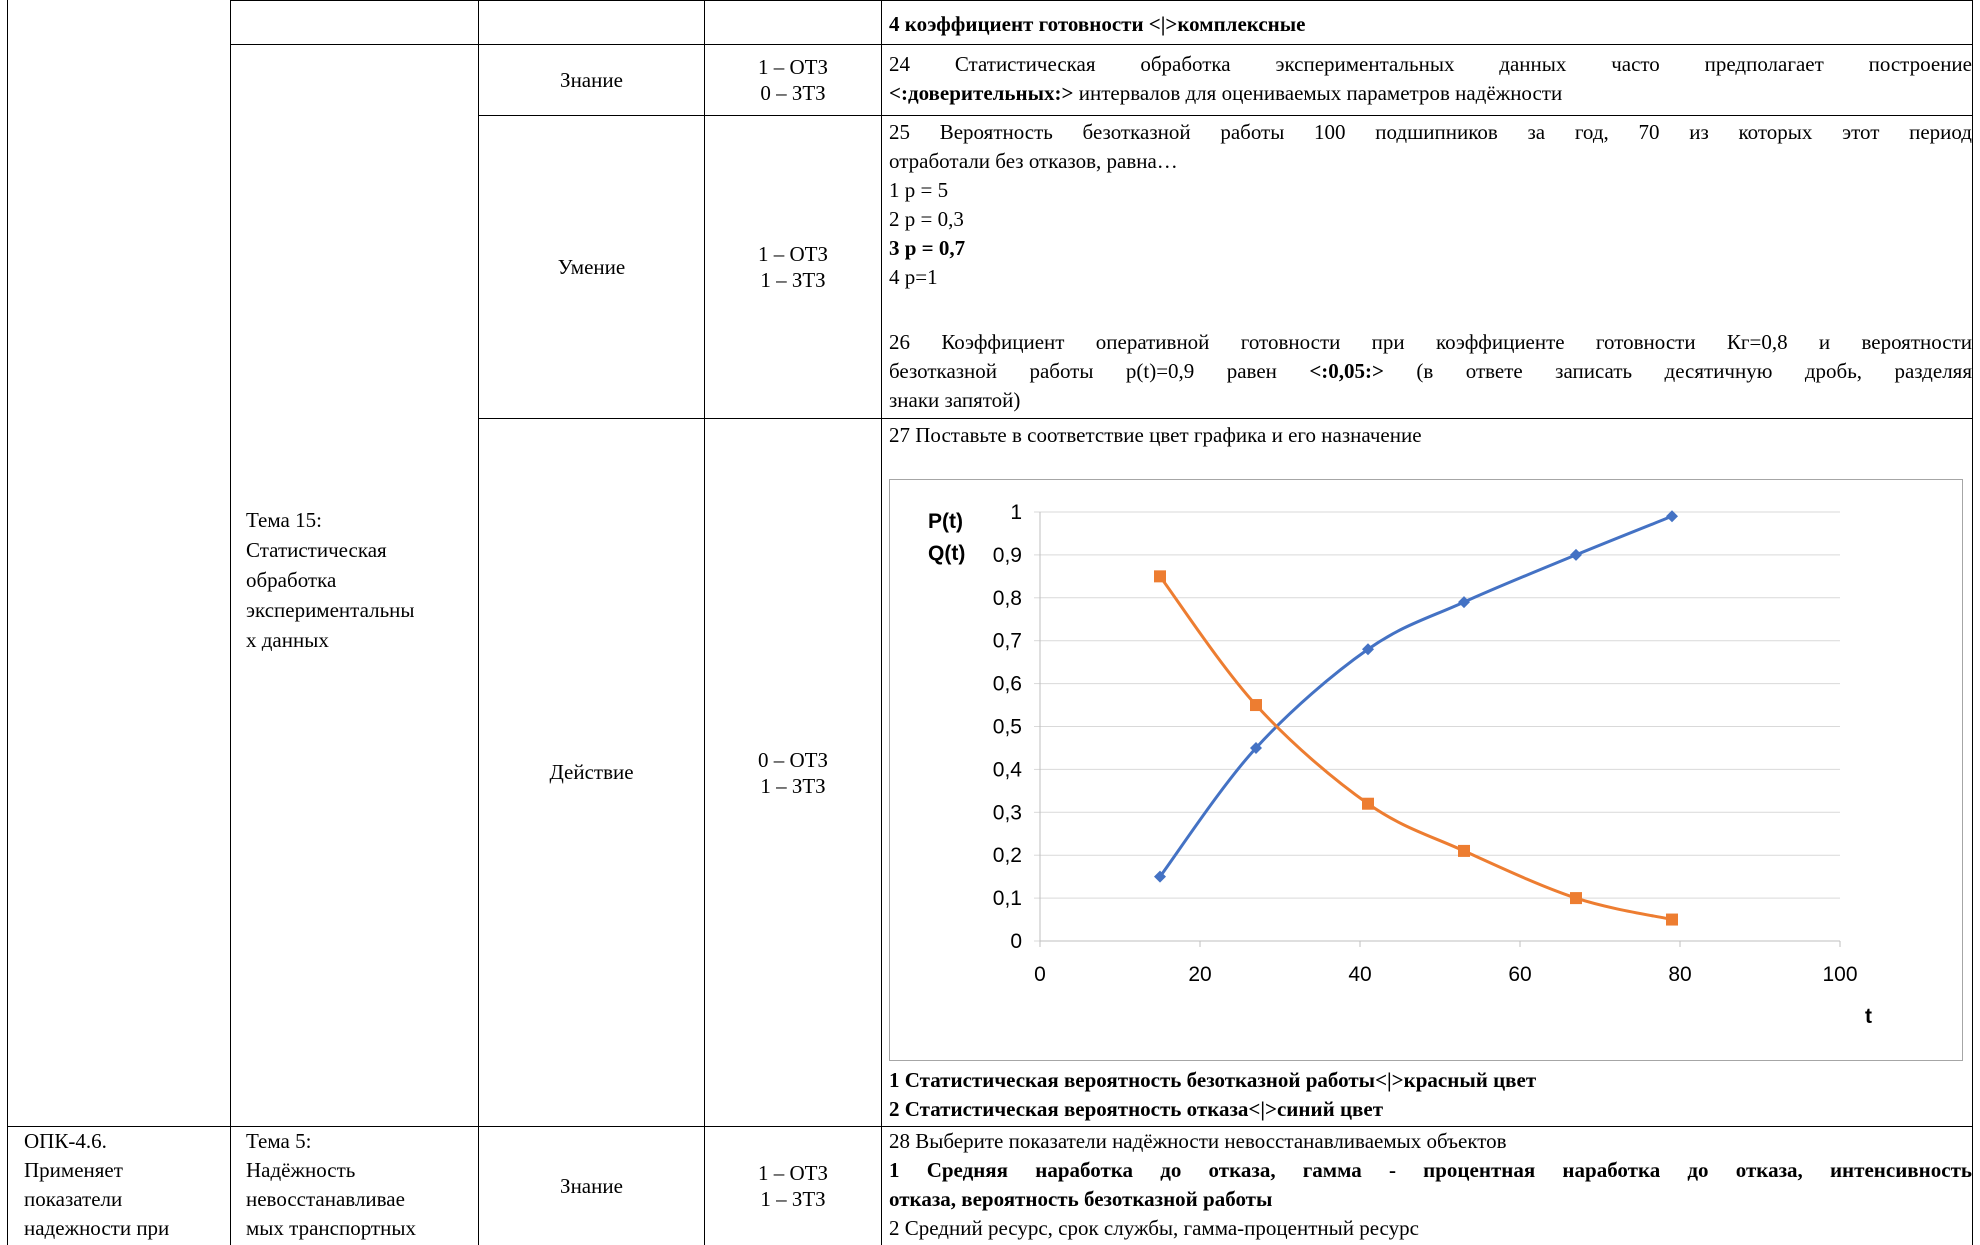 This screenshot has width=1980, height=1245. Describe the element at coordinates (793, 80) in the screenshot. I see `task-count: 1 – ОТЗ 0 – ЗТЗ` at that location.